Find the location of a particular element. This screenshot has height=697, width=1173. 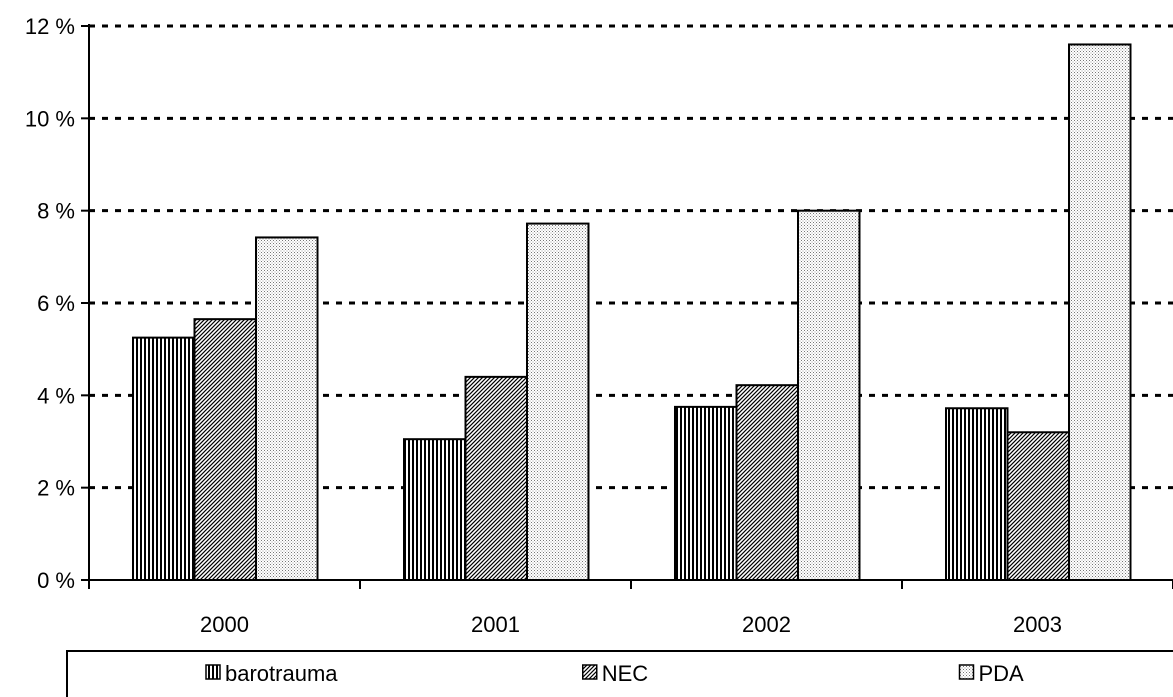

legend-box is located at coordinates (619, 673).